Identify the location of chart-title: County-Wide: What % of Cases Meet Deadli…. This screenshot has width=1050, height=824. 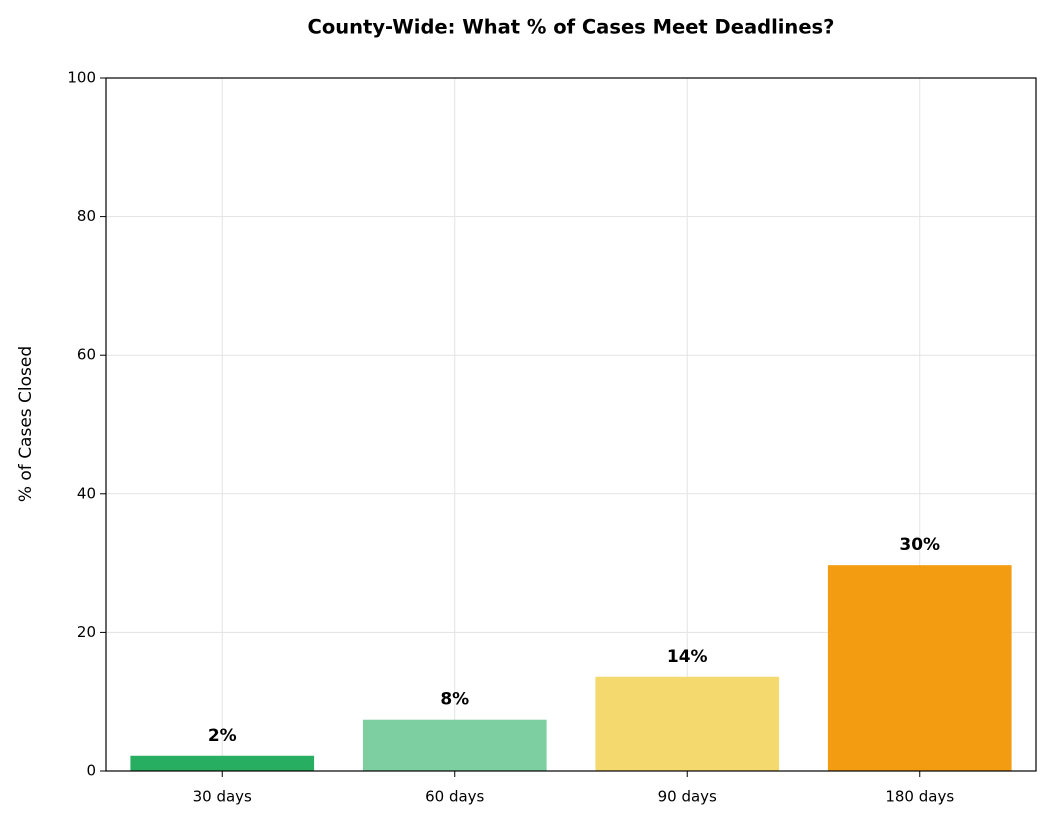
(571, 27).